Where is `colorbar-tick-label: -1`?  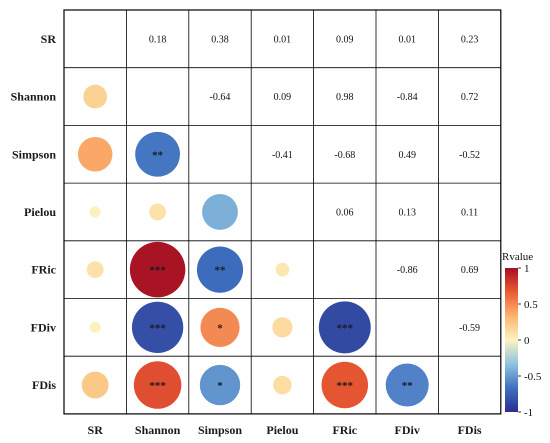
colorbar-tick-label: -1 is located at coordinates (528, 413).